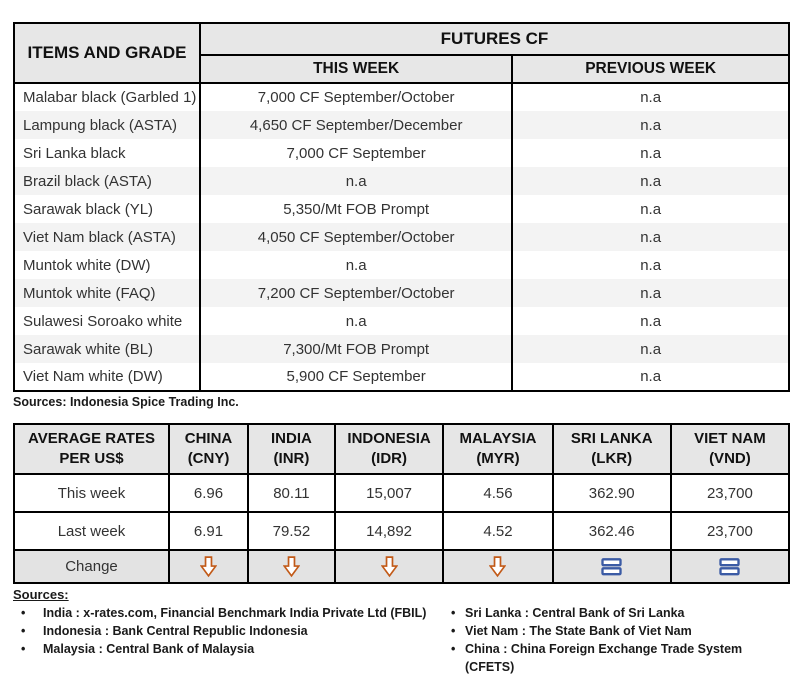 Image resolution: width=800 pixels, height=693 pixels. I want to click on rate-value-cell: 80.11, so click(291, 493).